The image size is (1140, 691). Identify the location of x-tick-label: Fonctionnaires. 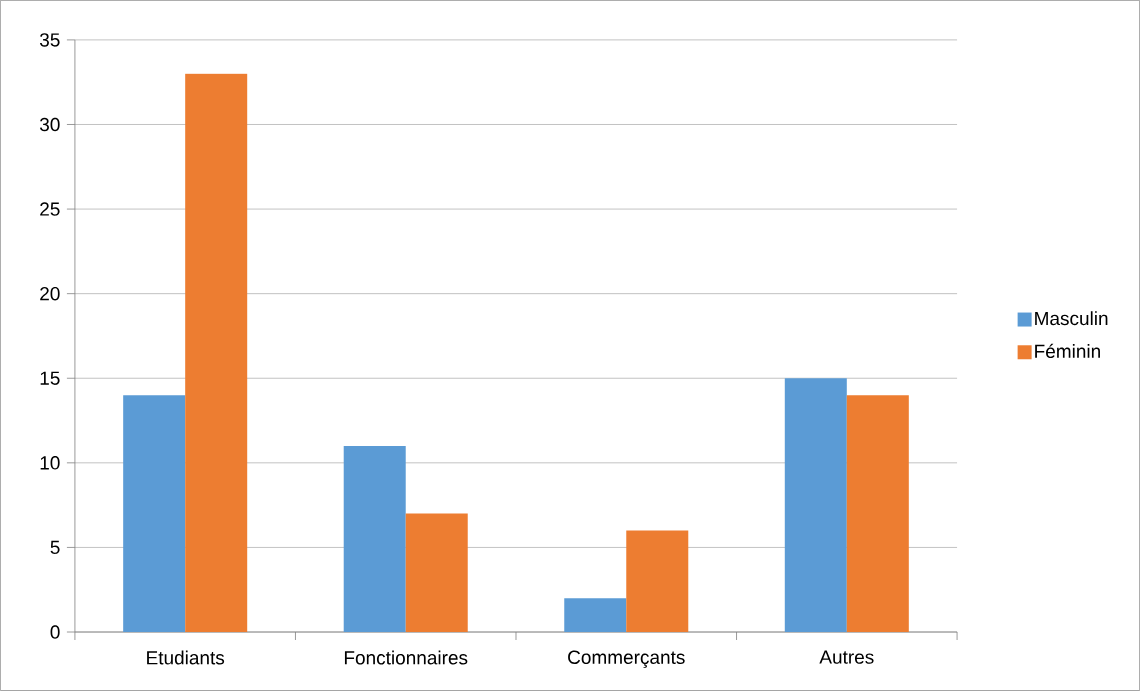
(406, 657).